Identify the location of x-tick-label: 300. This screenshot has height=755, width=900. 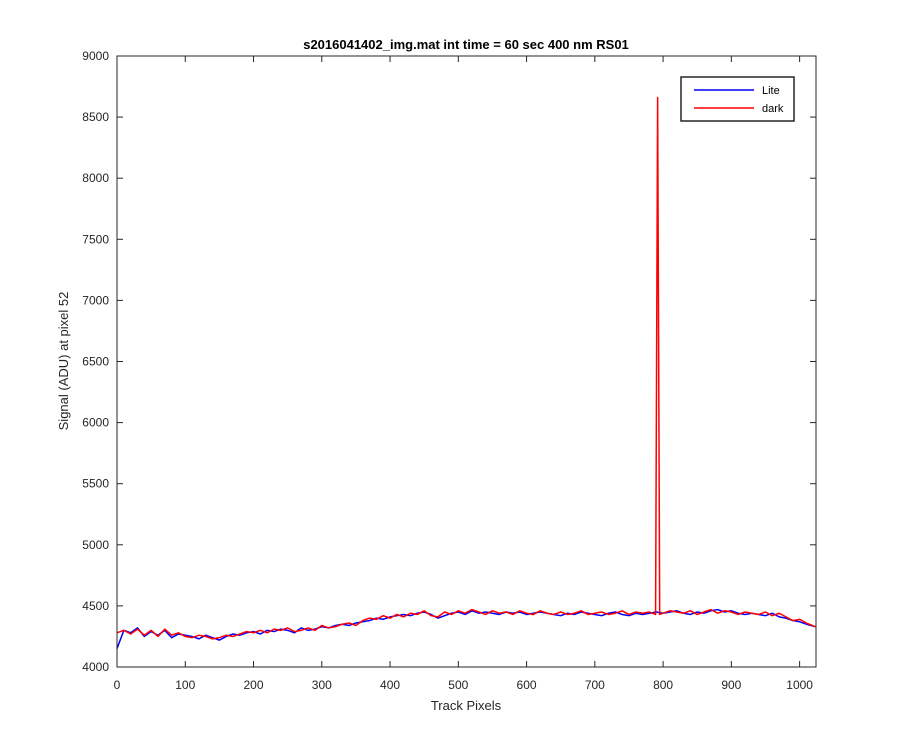
(322, 685).